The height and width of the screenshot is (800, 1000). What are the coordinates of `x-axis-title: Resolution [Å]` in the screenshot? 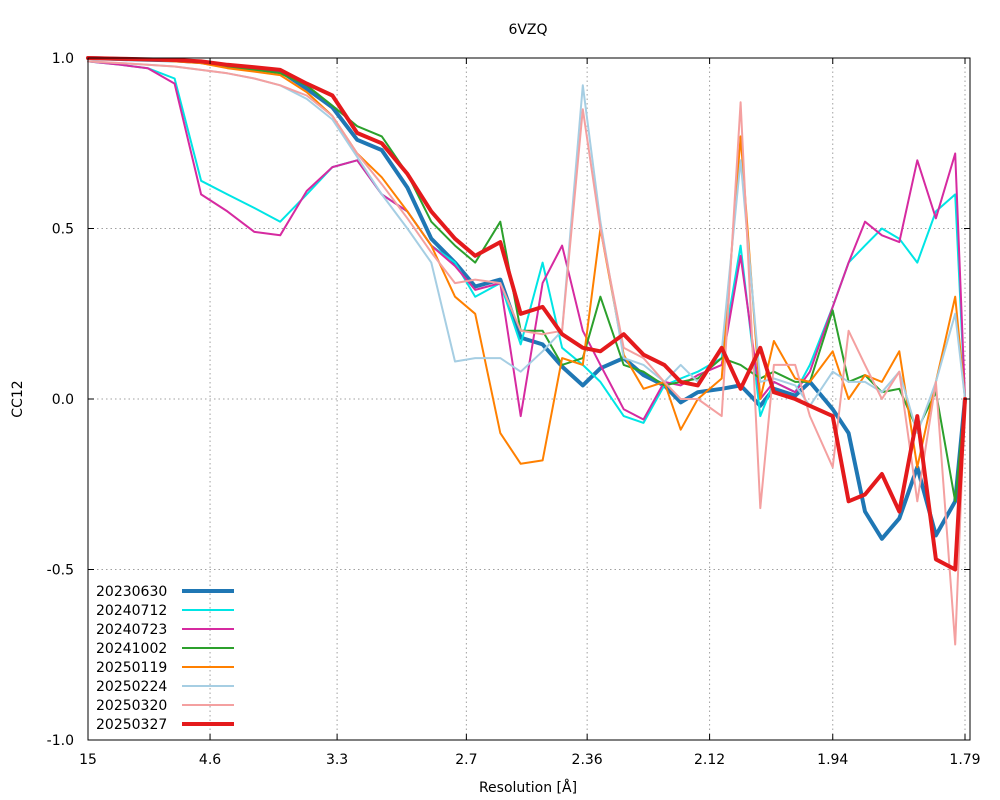 It's located at (528, 787).